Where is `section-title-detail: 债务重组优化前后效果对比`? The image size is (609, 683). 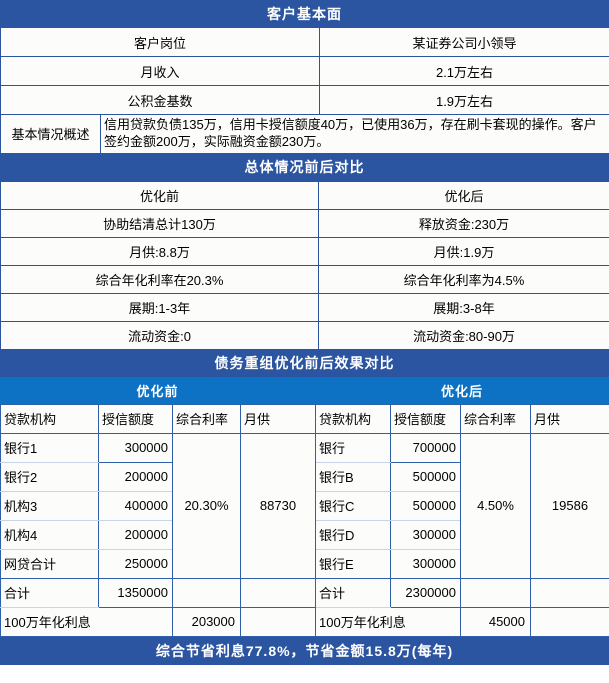 section-title-detail: 债务重组优化前后效果对比 is located at coordinates (304, 363).